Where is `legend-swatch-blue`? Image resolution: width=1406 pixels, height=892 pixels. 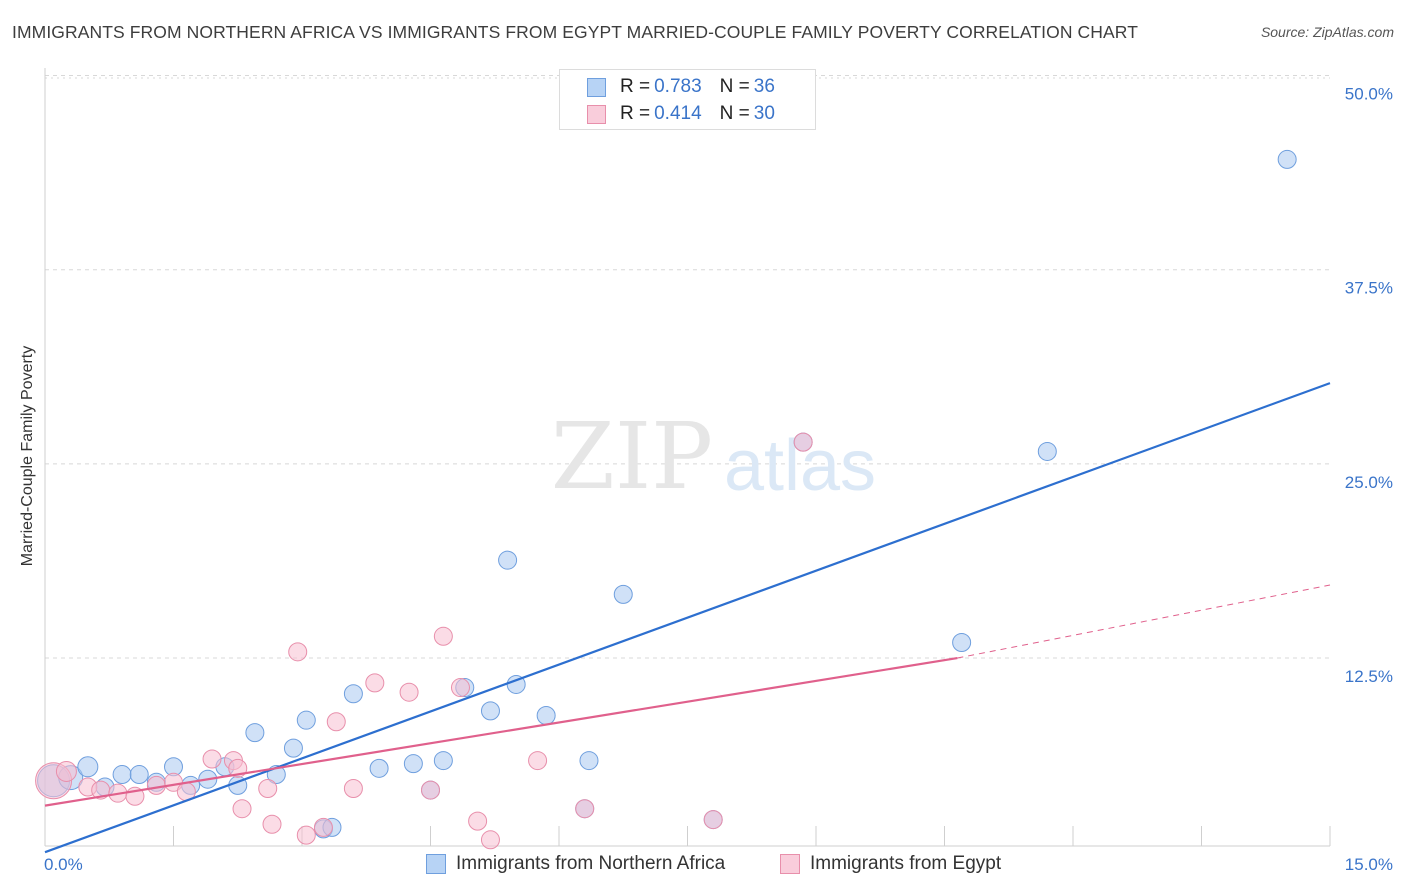
legend-swatch-blue is located at coordinates (596, 87).